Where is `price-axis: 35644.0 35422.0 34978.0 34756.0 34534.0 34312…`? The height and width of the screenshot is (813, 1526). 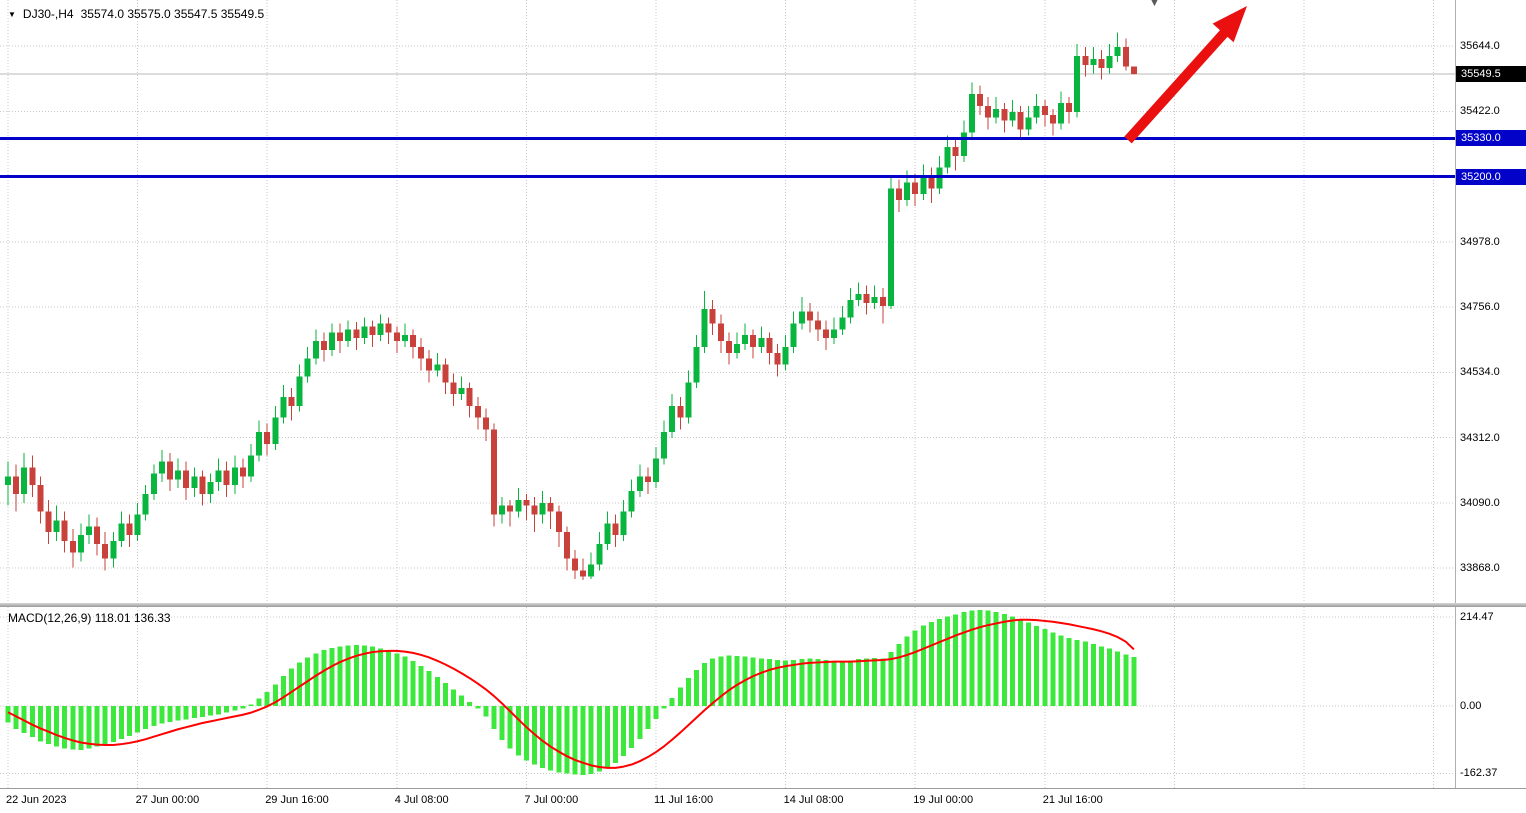 price-axis: 35644.0 35422.0 34978.0 34756.0 34534.0 34312… is located at coordinates (1490, 394).